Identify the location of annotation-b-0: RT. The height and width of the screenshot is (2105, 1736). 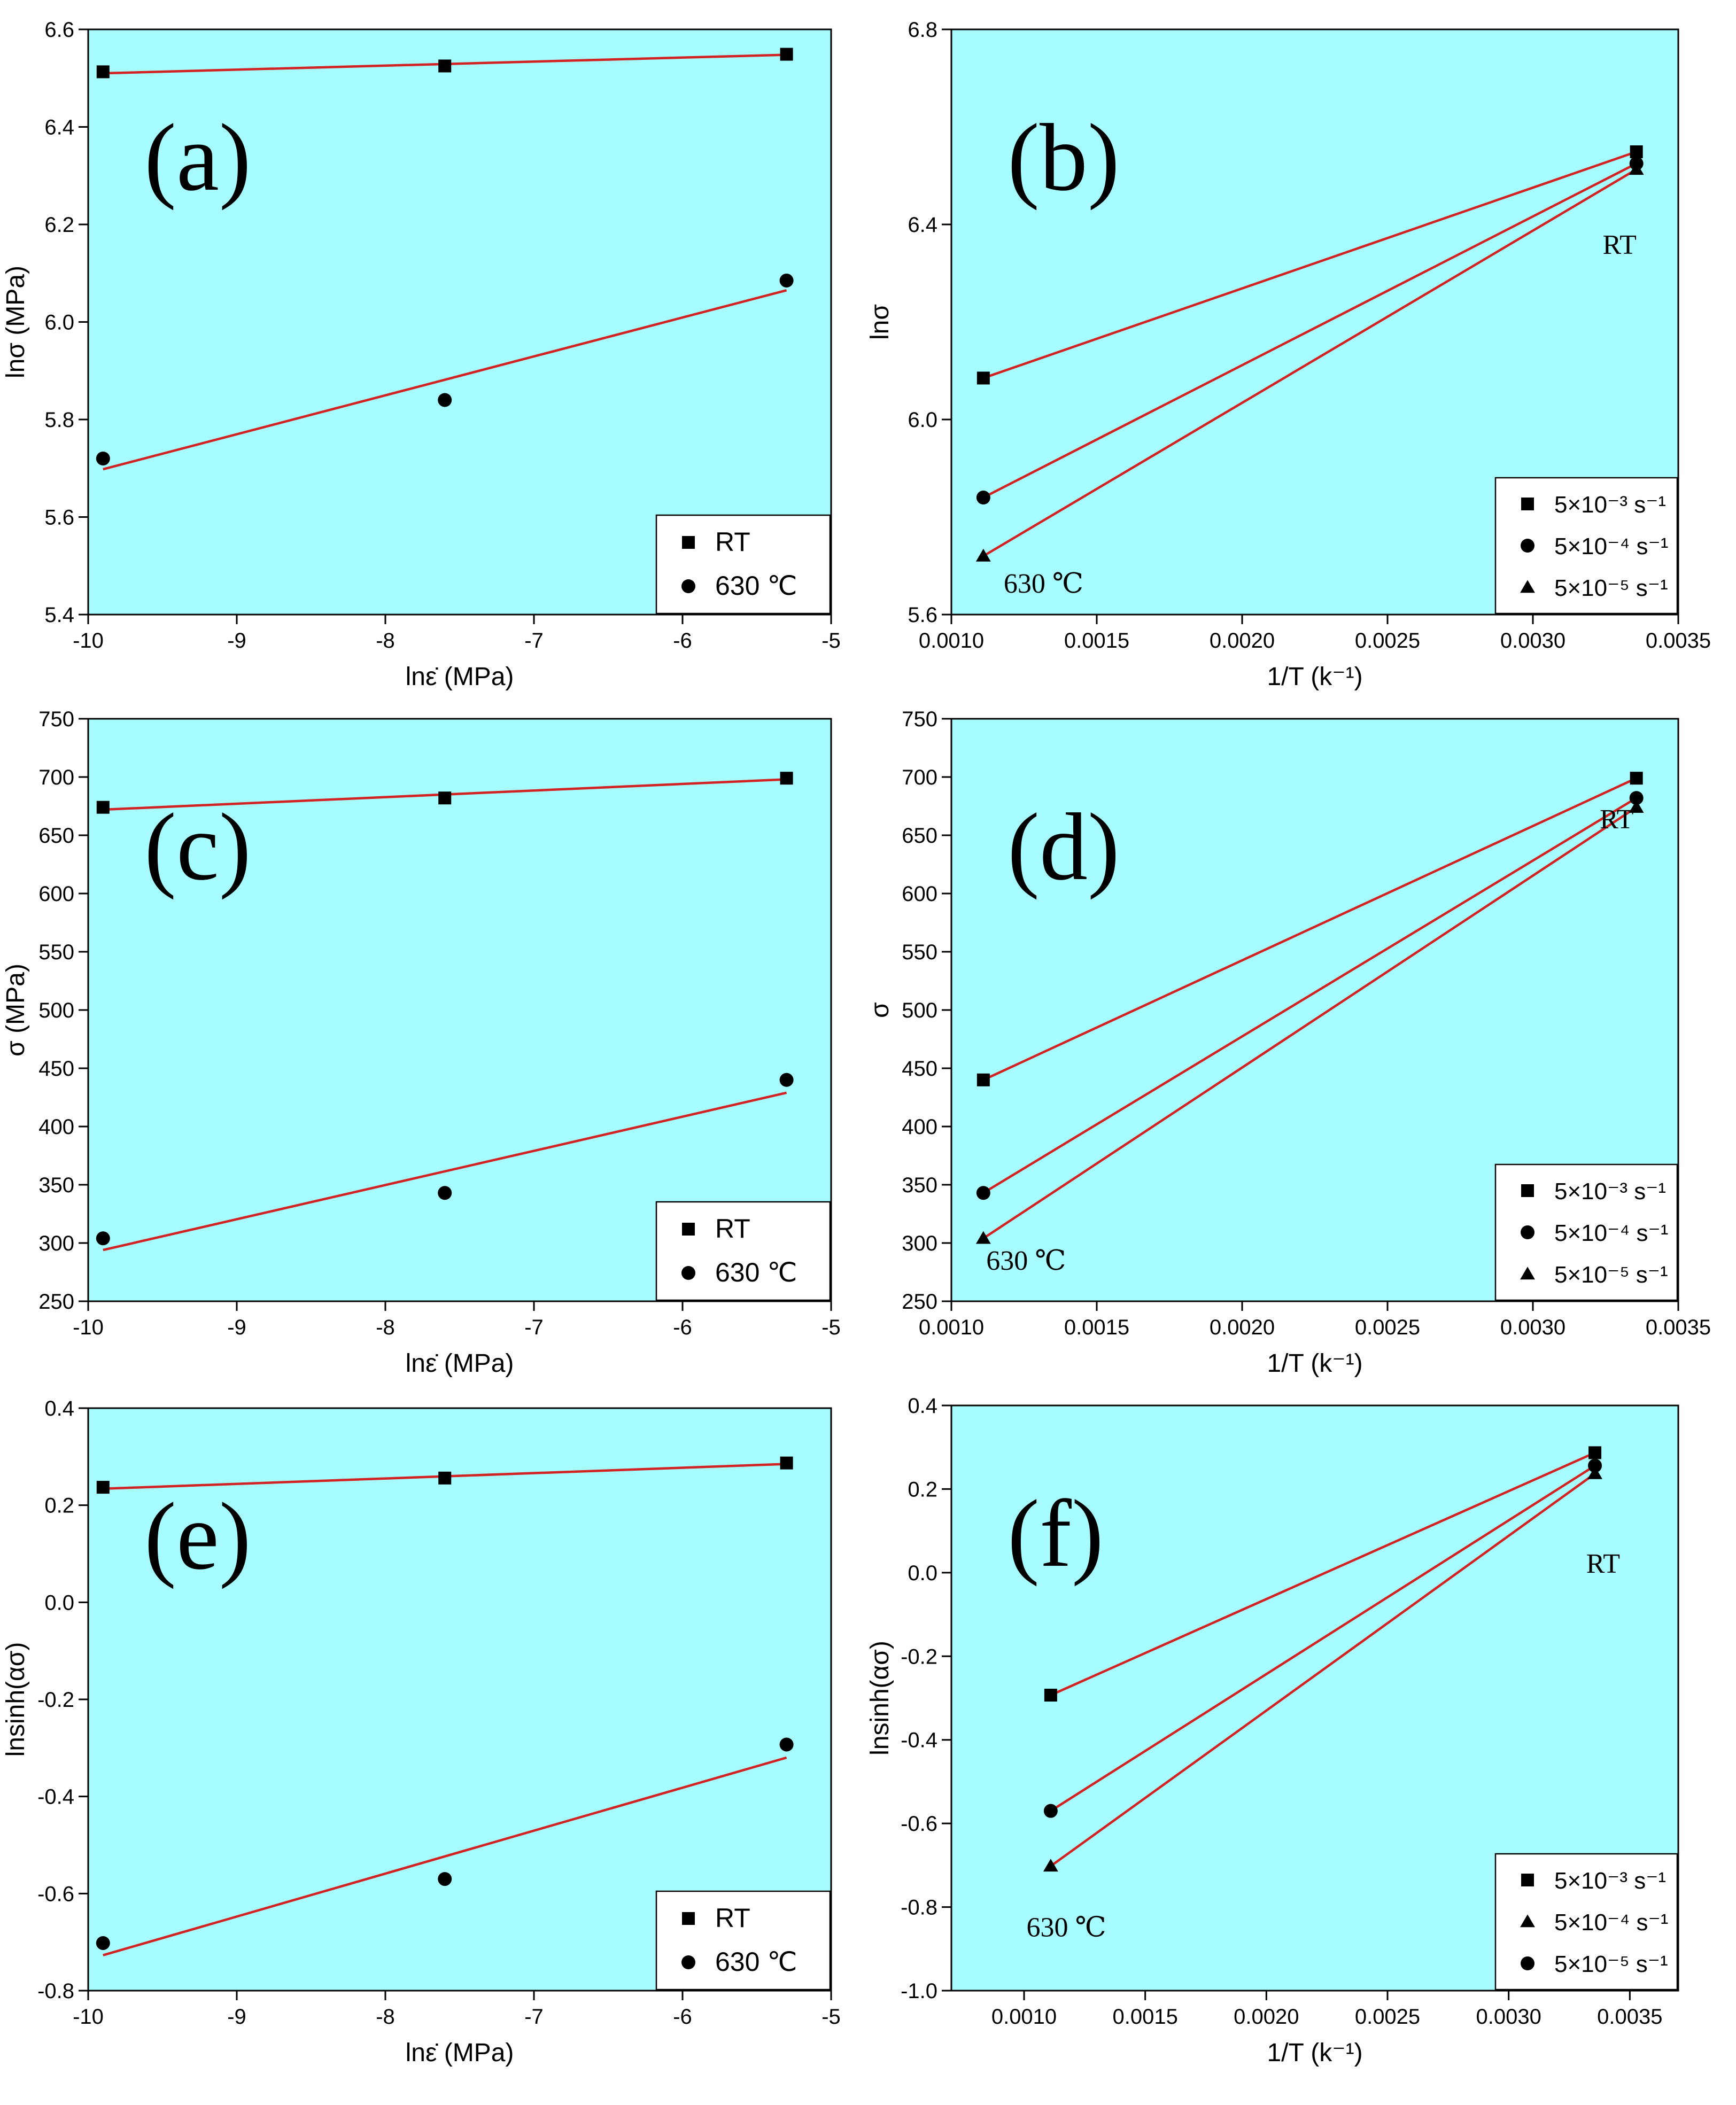
(1620, 245).